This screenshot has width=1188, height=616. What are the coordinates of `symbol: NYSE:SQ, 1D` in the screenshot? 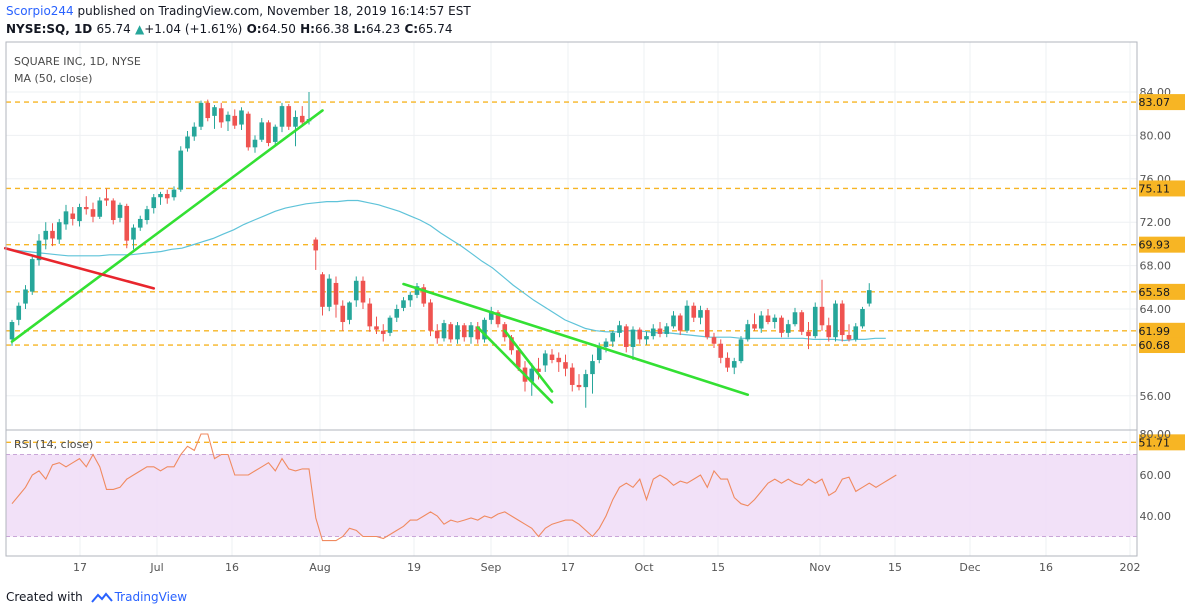 It's located at (49, 29).